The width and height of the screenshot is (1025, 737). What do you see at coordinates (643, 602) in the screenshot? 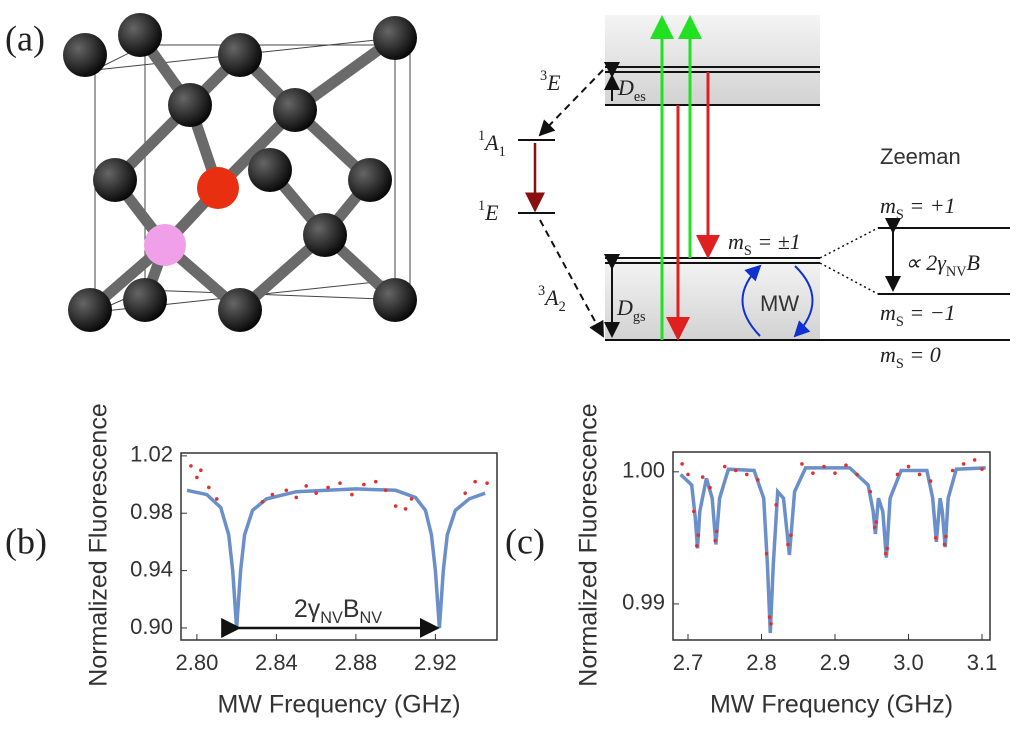
I see `y-tick-label: 0.99` at bounding box center [643, 602].